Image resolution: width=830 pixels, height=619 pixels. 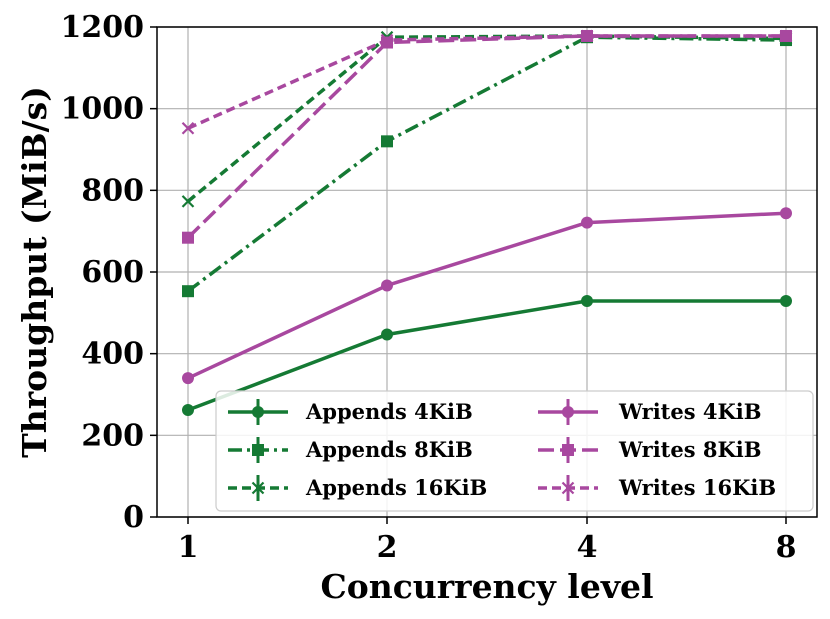 I want to click on legend-item: Appends 8KiB, so click(x=350, y=450).